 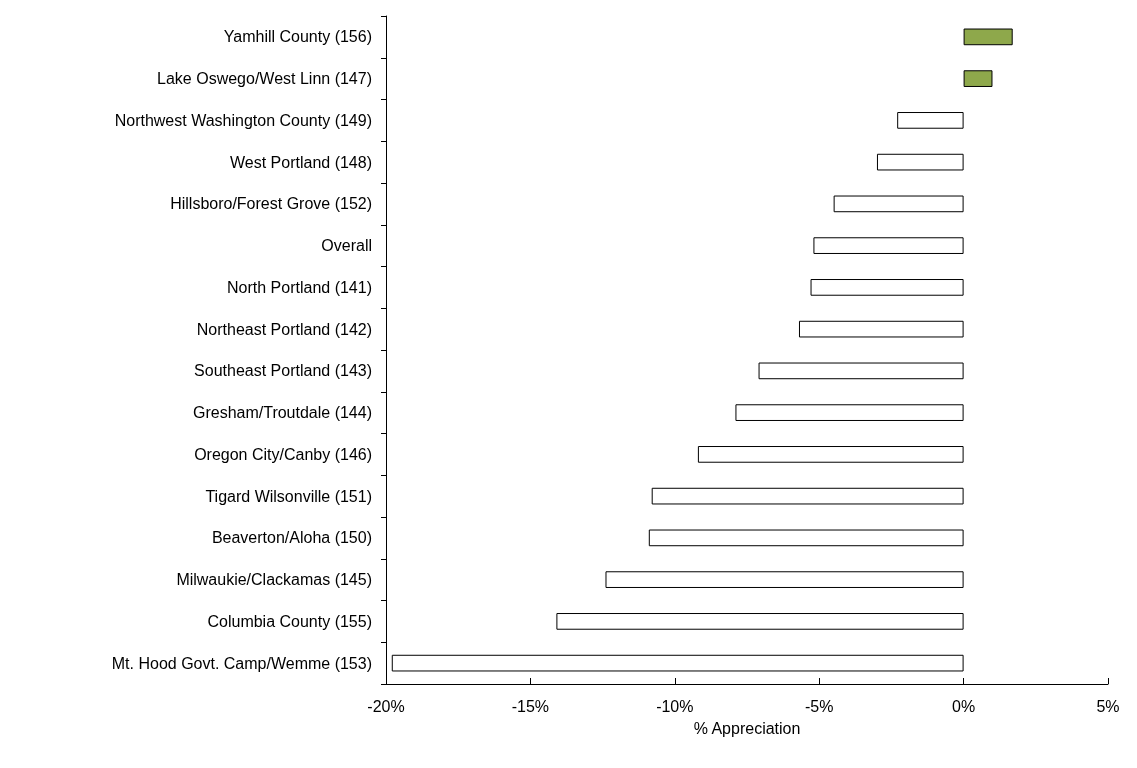 I want to click on y-tick-label: Columbia County (155), so click(x=289, y=621).